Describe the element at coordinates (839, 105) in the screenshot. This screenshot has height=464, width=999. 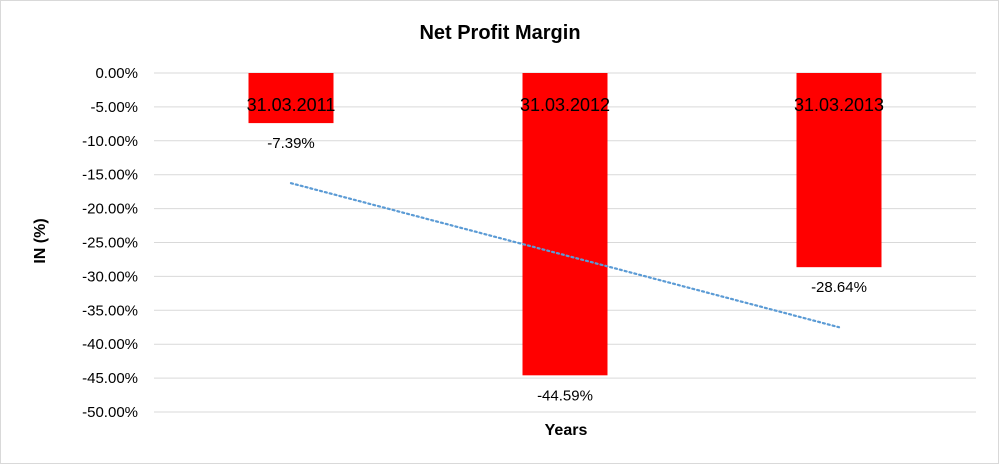
I see `category-label: 31.03.2013` at that location.